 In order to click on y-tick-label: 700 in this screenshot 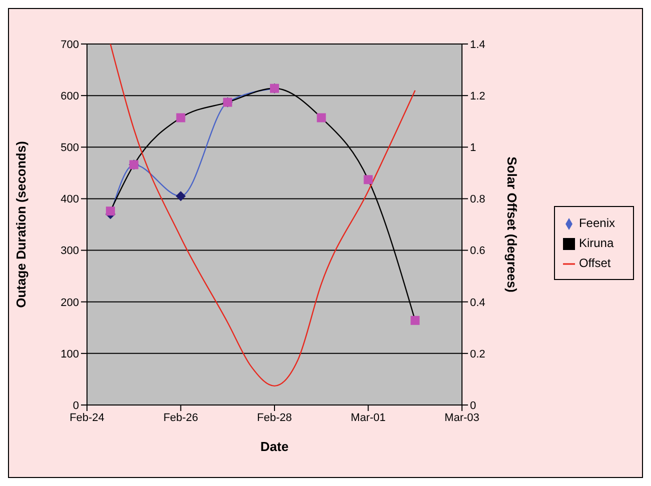, I will do `click(69, 44)`.